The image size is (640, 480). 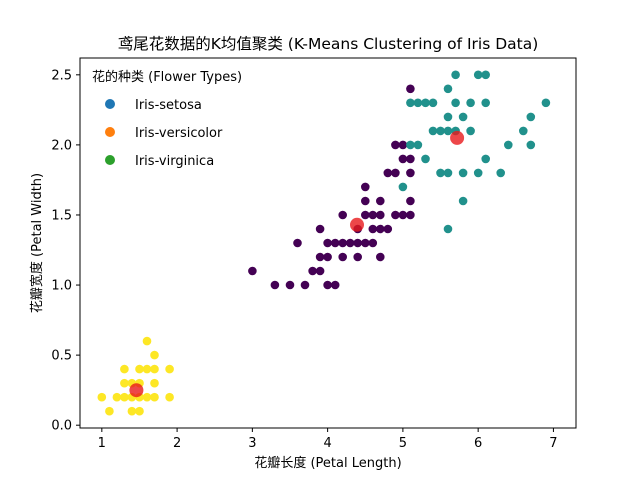 I want to click on legend-label: Iris-setosa, so click(x=168, y=105).